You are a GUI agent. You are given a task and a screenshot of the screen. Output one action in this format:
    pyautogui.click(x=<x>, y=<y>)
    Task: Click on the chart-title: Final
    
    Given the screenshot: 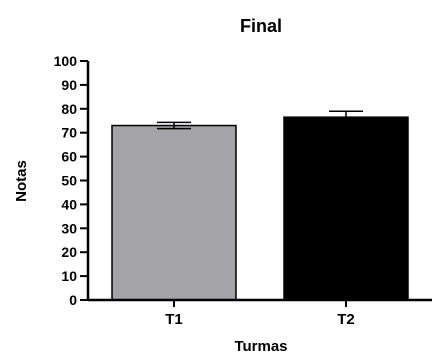 What is the action you would take?
    pyautogui.click(x=261, y=26)
    